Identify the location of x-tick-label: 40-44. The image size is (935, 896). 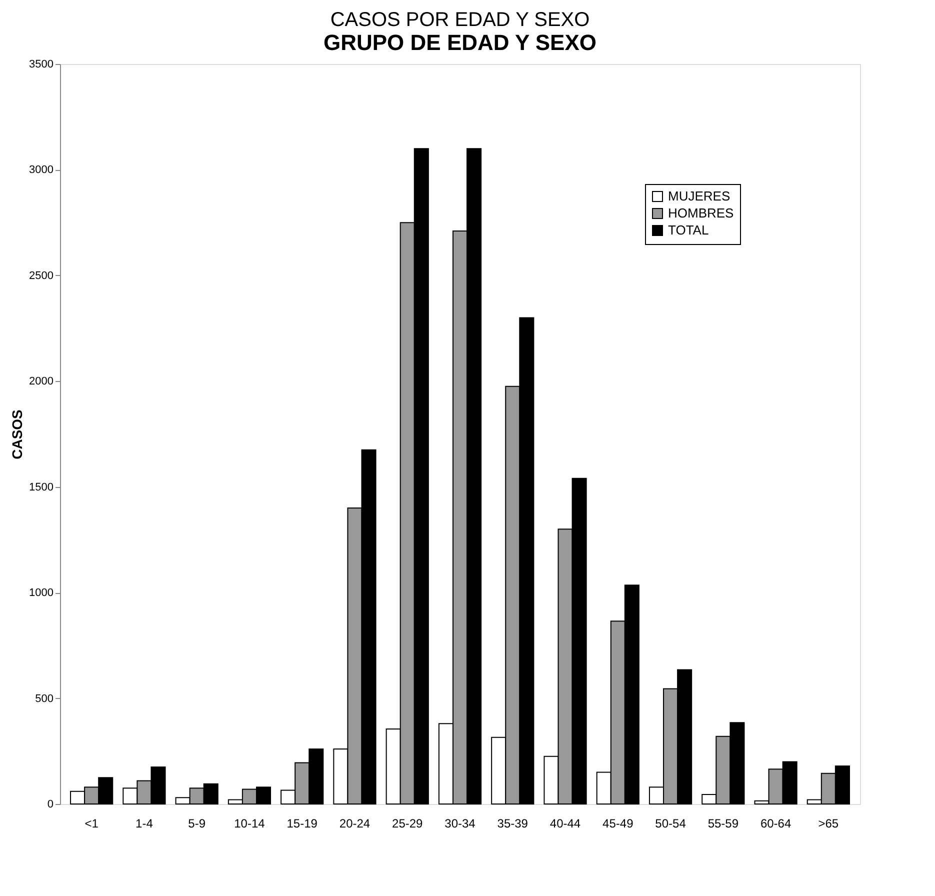
(565, 823).